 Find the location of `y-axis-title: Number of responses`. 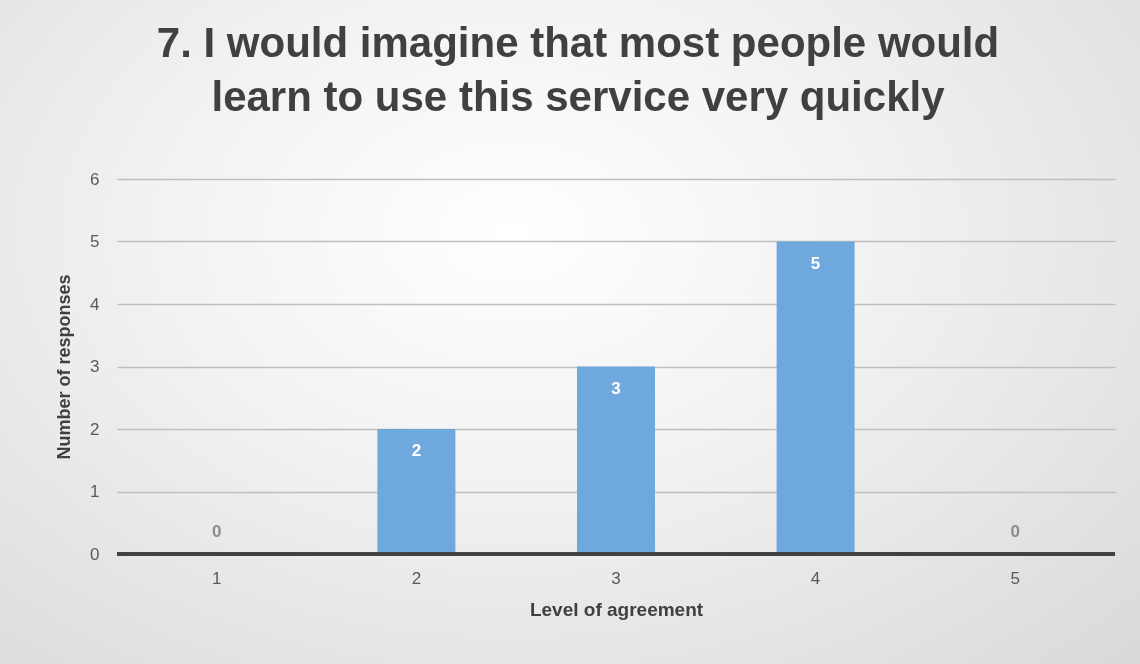

y-axis-title: Number of responses is located at coordinates (64, 367).